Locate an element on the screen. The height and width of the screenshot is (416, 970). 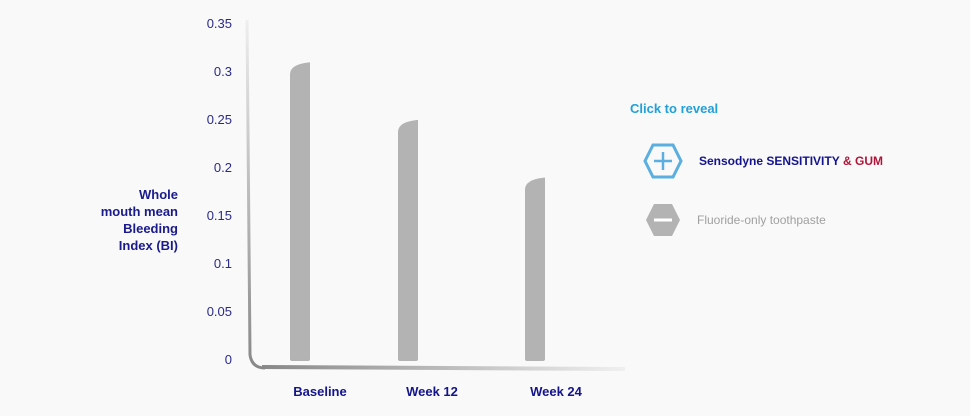
y-tick-label: 0.2 is located at coordinates (223, 167).